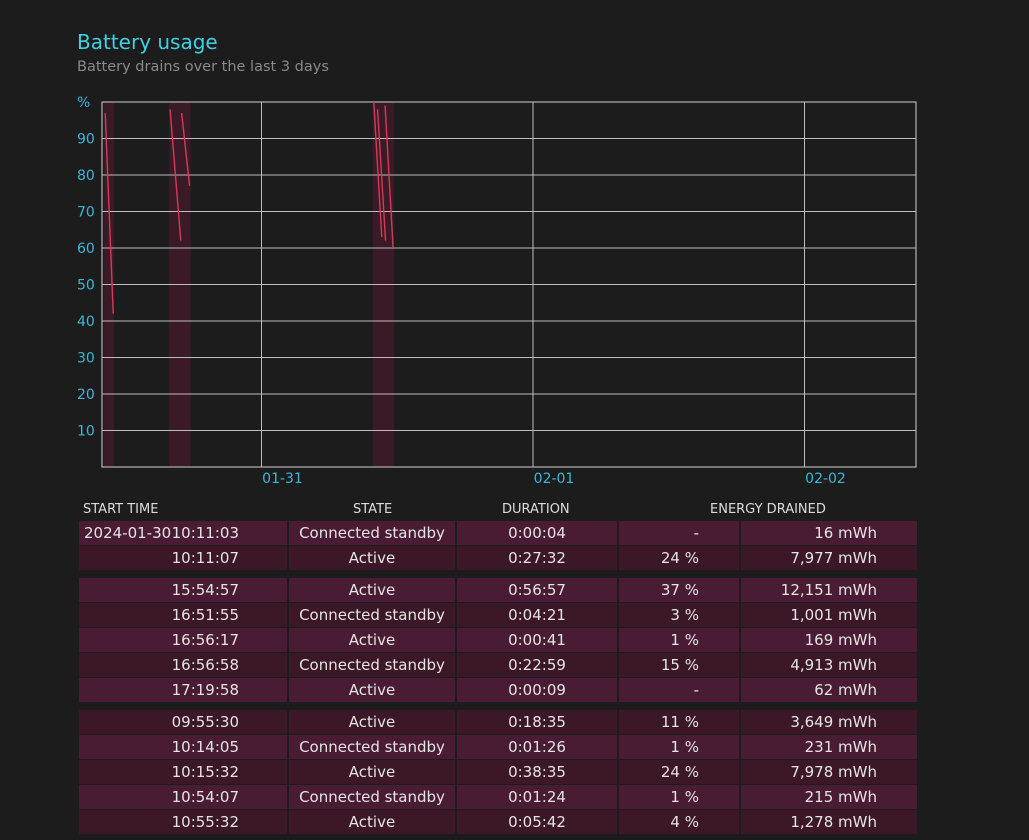 The image size is (1029, 840). I want to click on x-tick-label: 02-01, so click(554, 479).